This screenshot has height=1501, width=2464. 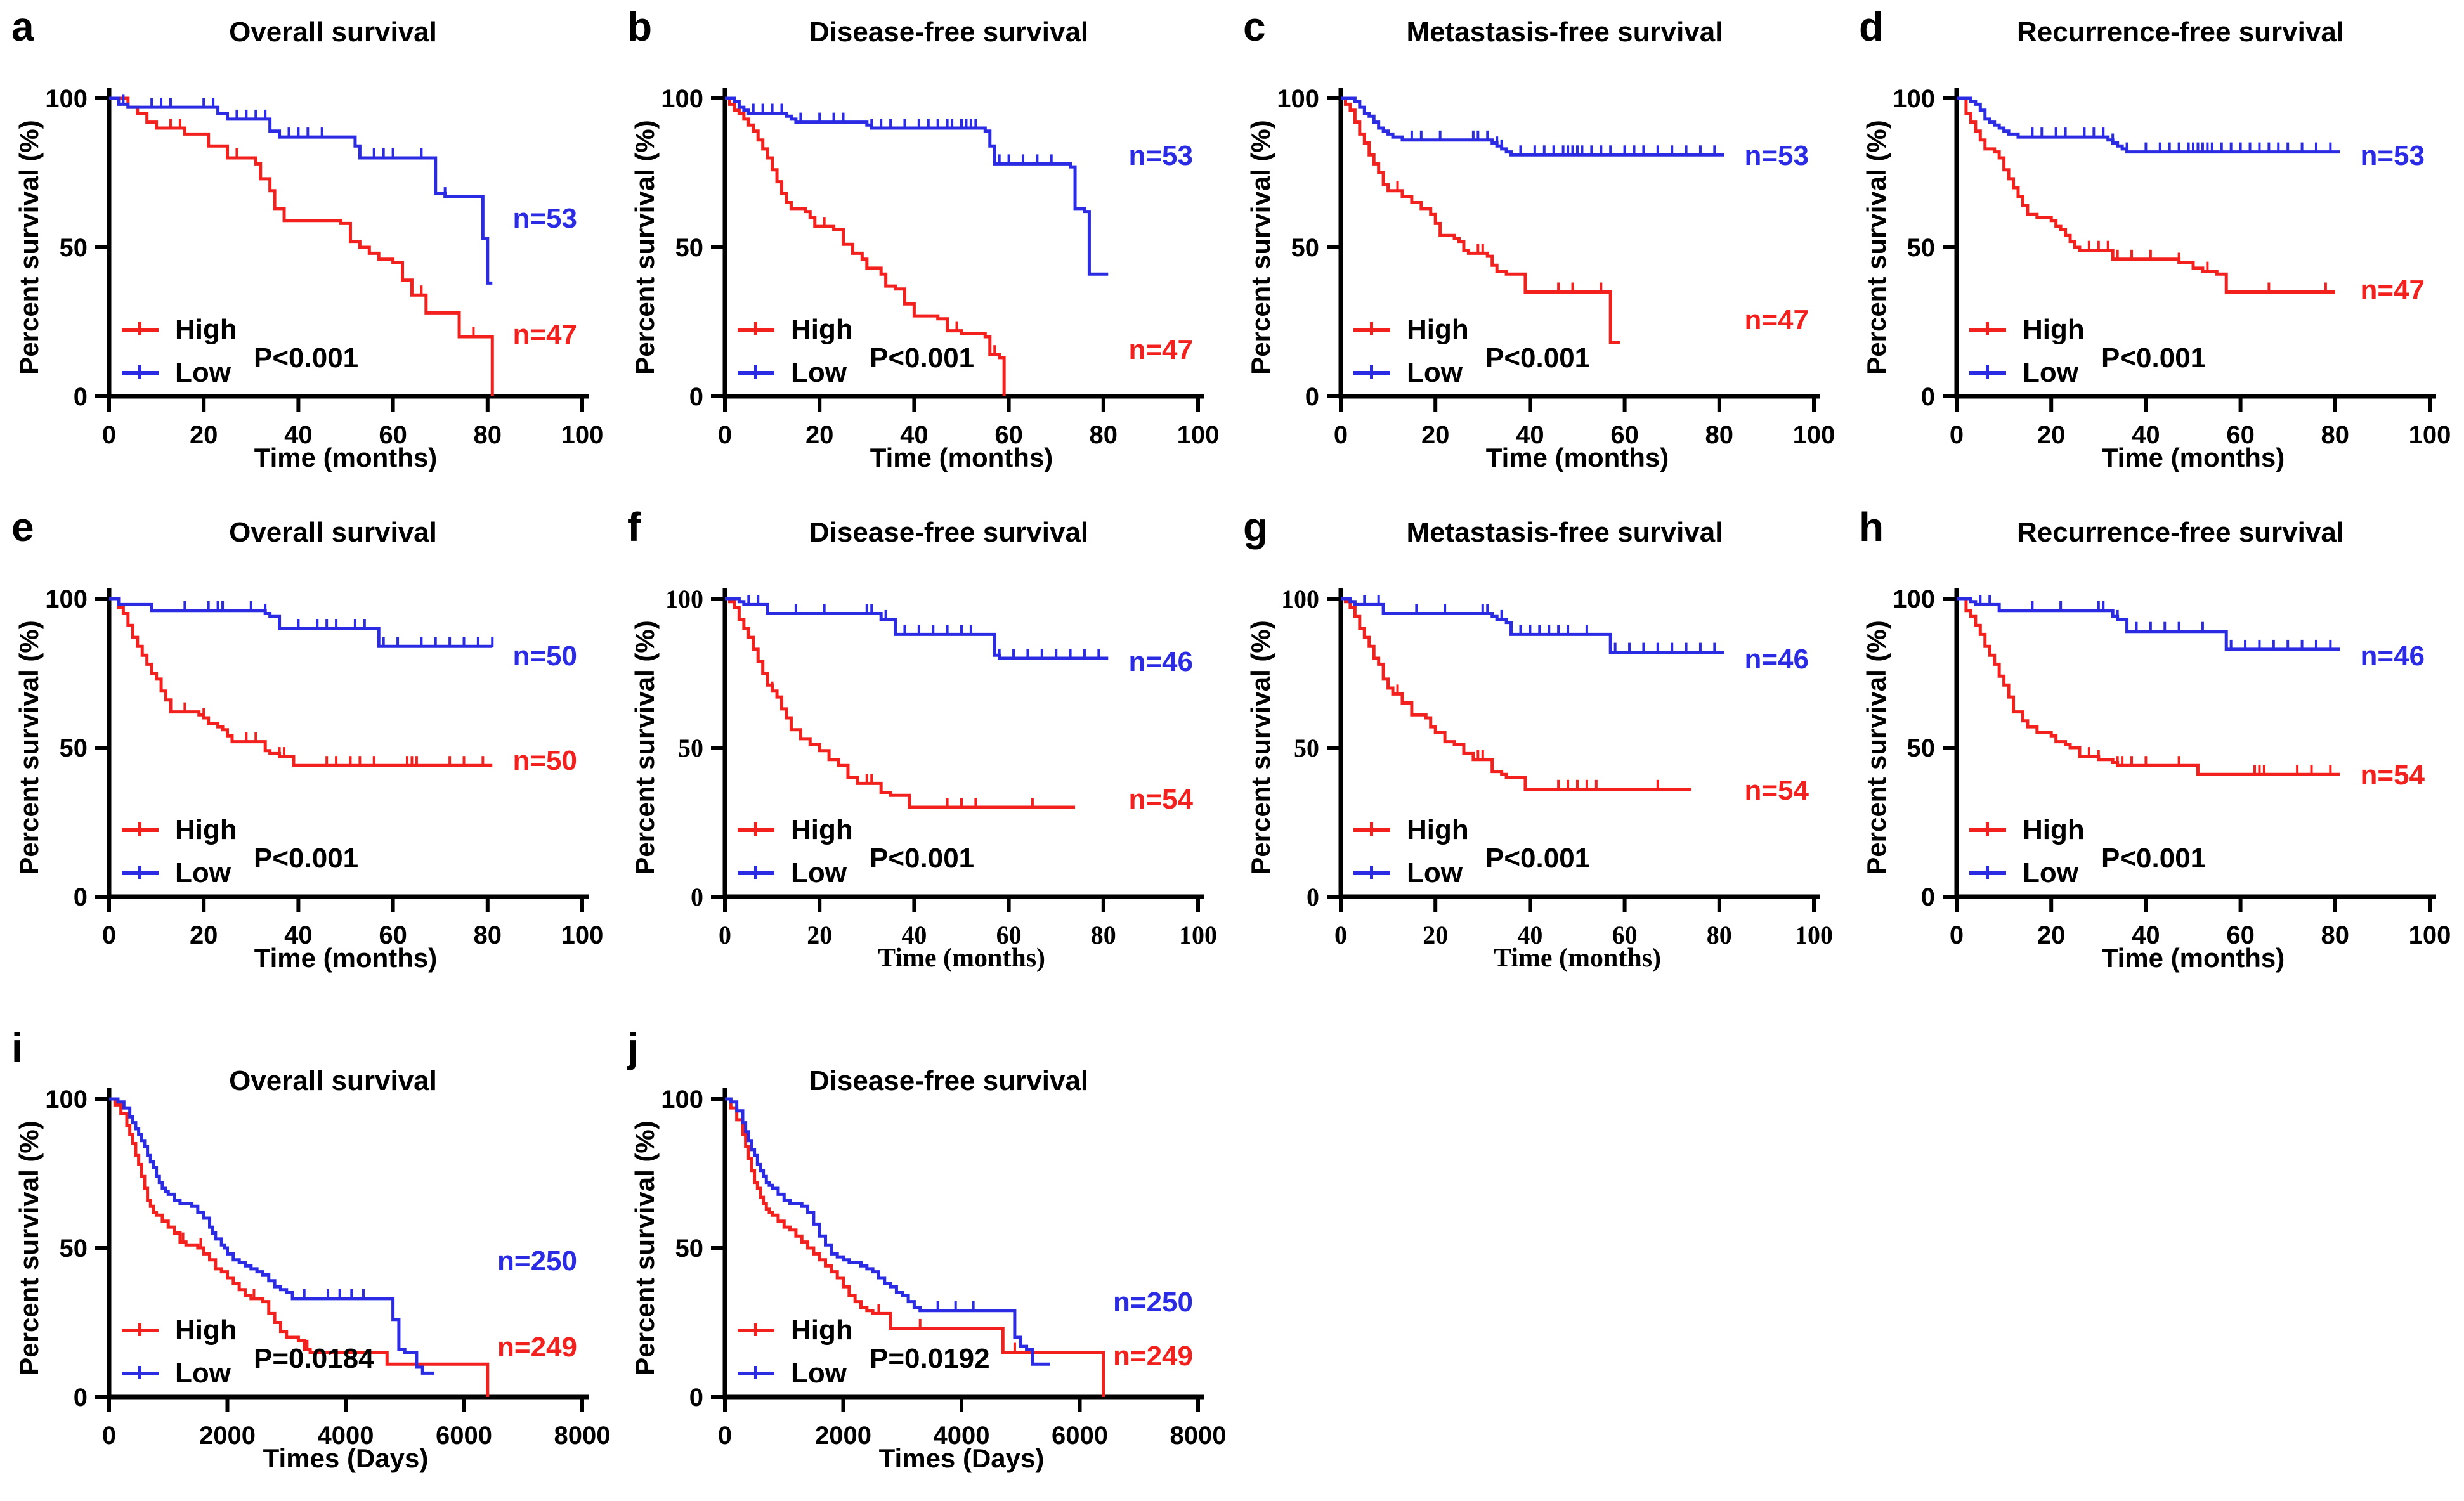 I want to click on panel-title: Disease-free survival, so click(x=949, y=32).